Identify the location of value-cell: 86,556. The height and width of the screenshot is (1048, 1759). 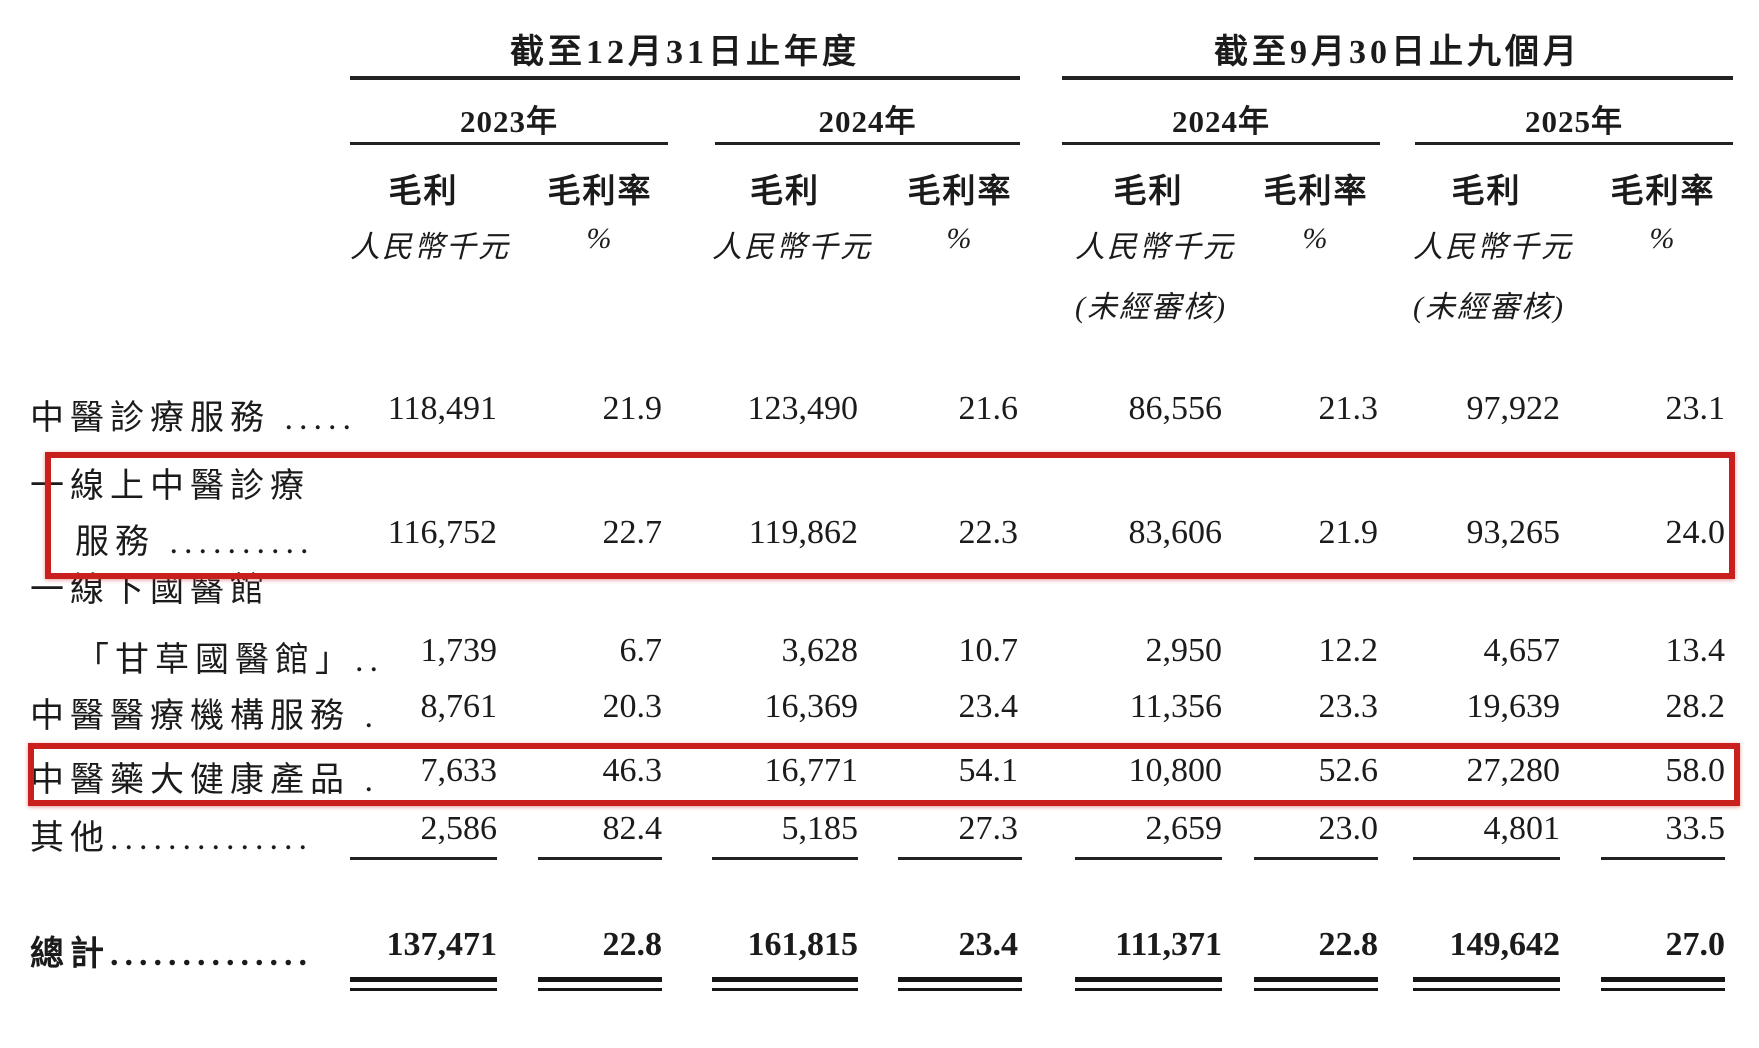
(1175, 408).